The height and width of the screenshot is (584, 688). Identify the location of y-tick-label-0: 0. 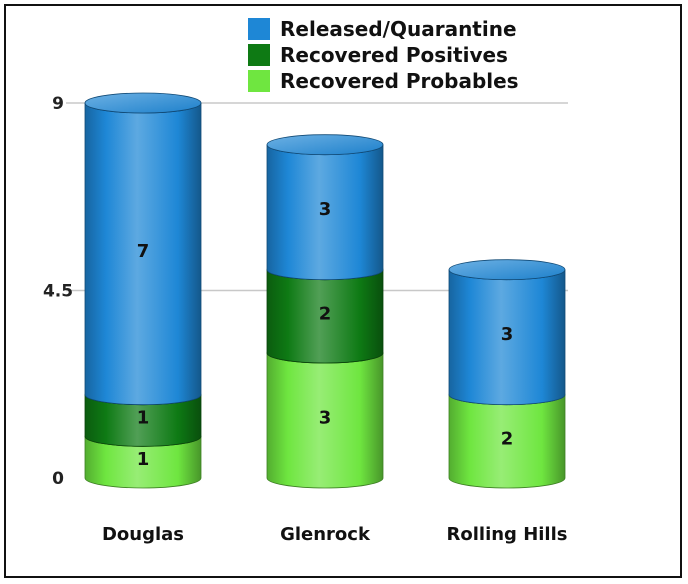
(58, 479).